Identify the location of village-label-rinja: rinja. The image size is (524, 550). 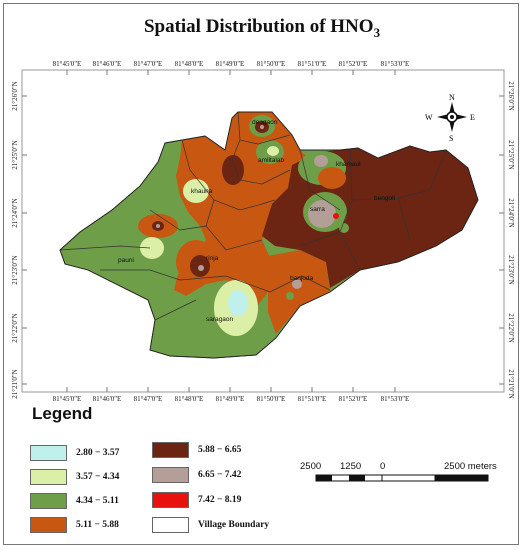
(212, 258).